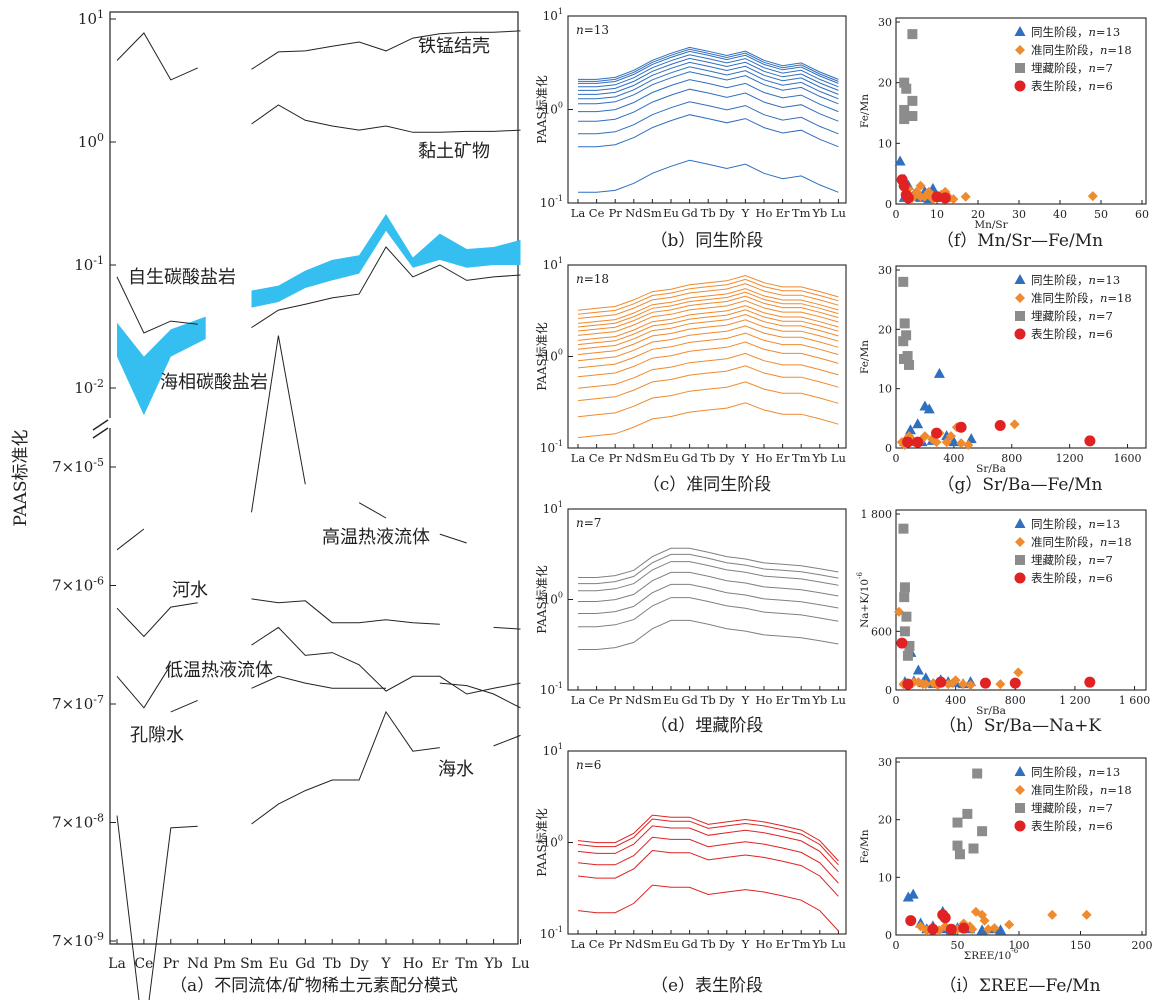 The width and height of the screenshot is (1157, 1000). Describe the element at coordinates (616, 213) in the screenshot. I see `x-tick-label: Pr` at that location.